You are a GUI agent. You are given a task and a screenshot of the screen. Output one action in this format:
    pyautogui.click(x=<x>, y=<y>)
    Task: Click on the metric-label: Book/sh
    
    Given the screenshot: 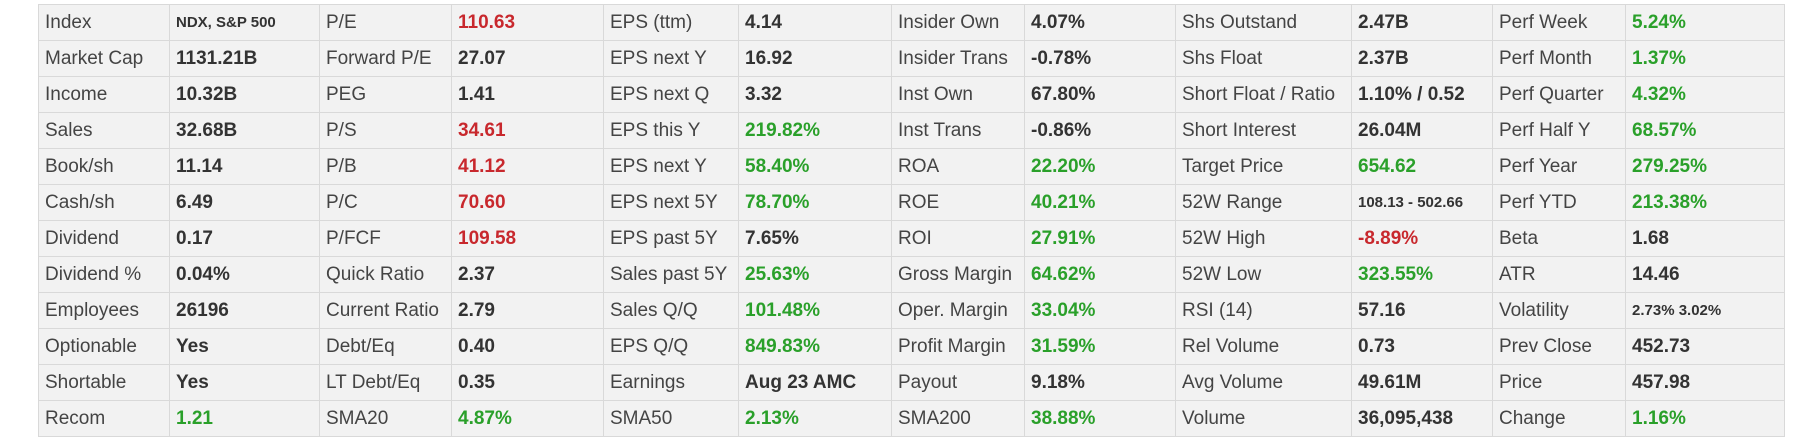 What is the action you would take?
    pyautogui.click(x=104, y=166)
    